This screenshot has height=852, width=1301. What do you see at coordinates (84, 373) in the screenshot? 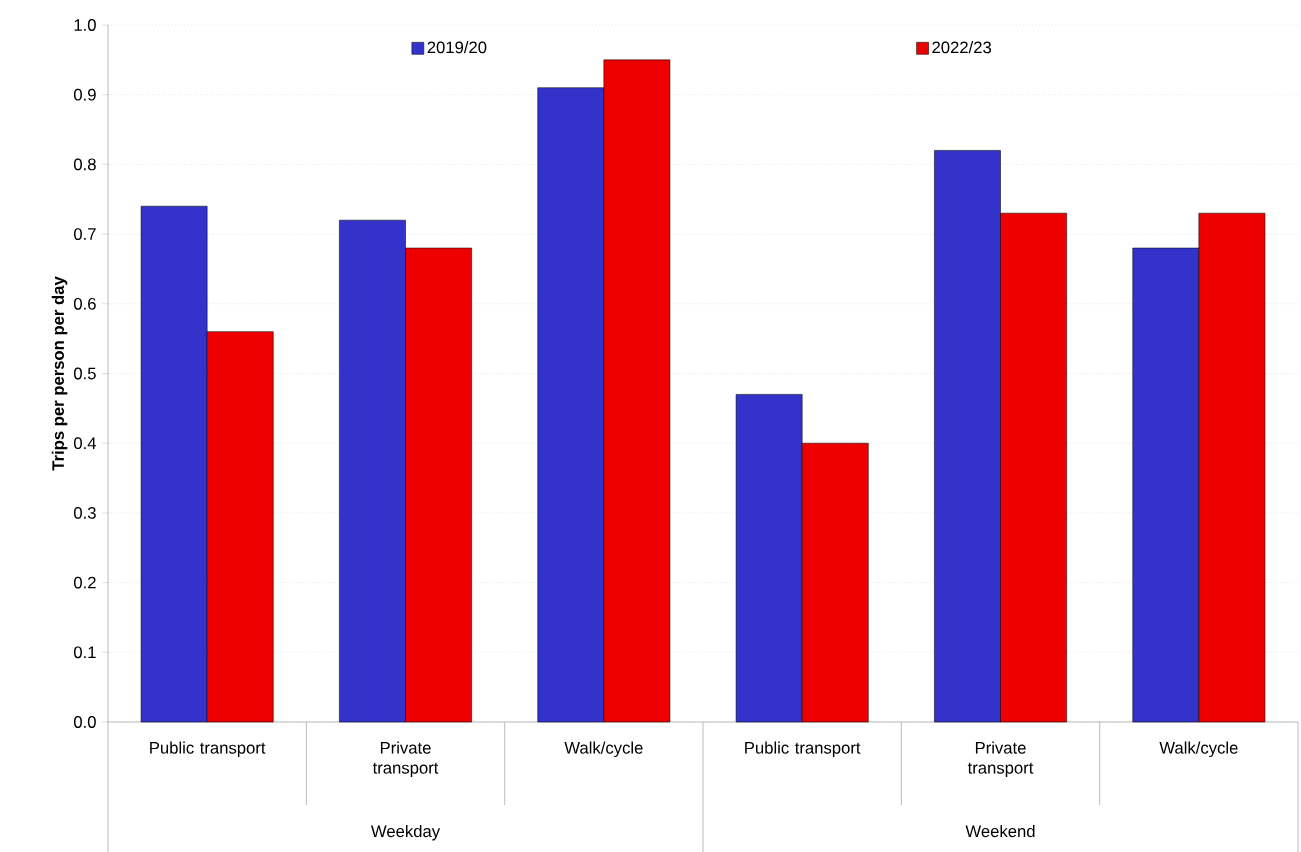
I see `y-tick-label: 0.5` at bounding box center [84, 373].